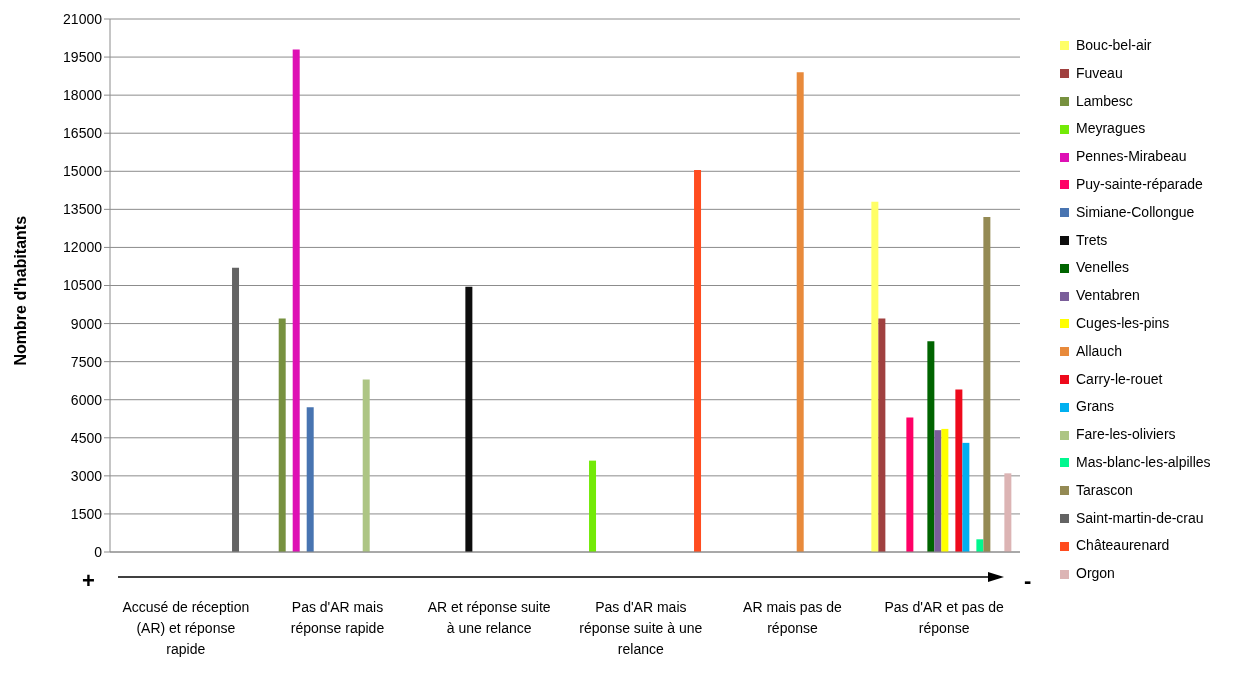  What do you see at coordinates (83, 209) in the screenshot?
I see `y-tick-label: 13500` at bounding box center [83, 209].